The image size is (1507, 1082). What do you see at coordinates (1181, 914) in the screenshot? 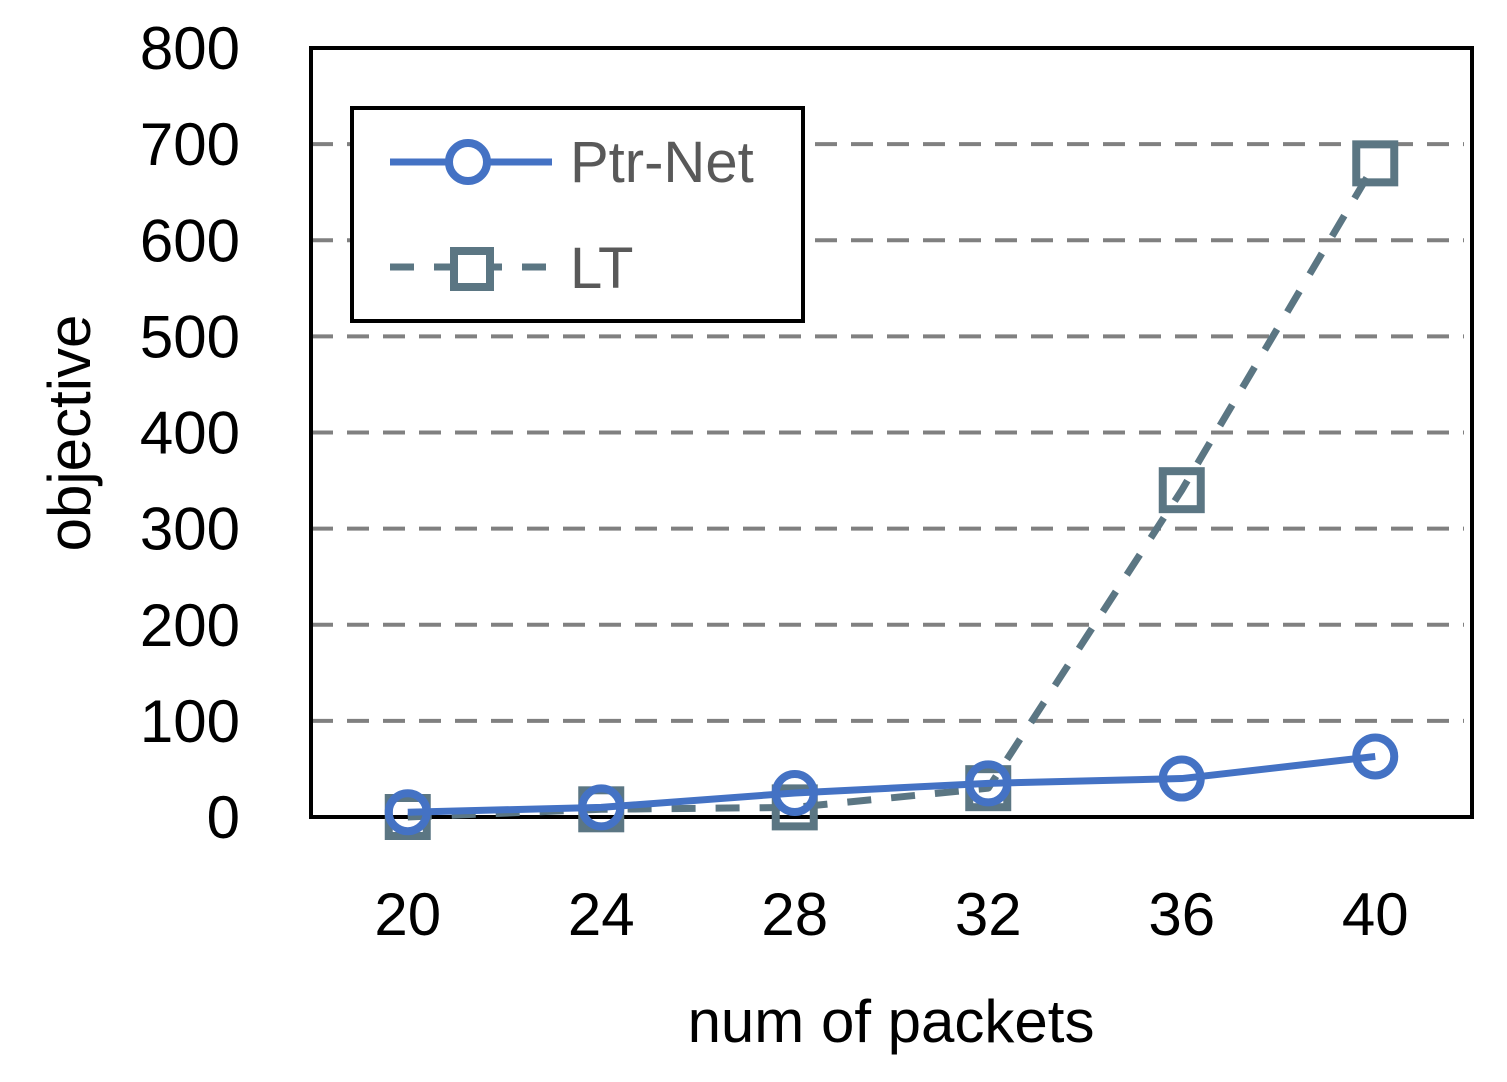
I see `x-tick-label: 36` at bounding box center [1181, 914].